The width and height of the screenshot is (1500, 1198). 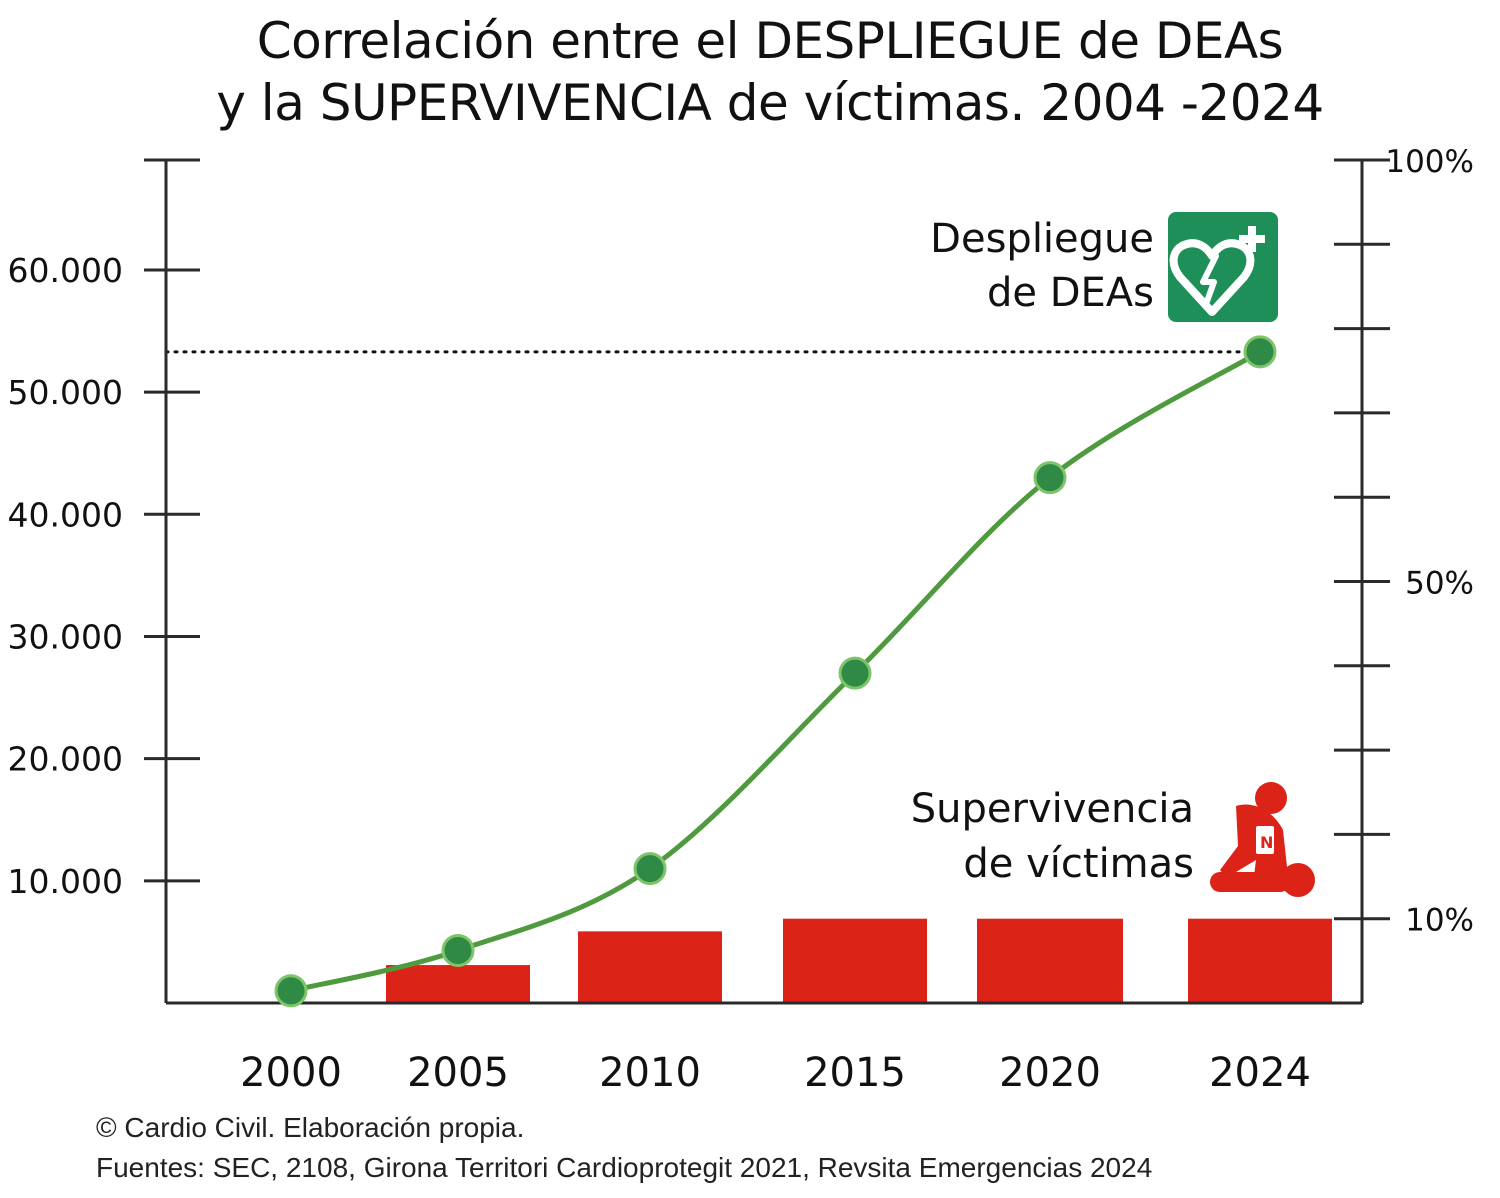 I want to click on legend-survival-line-1: Supervivencia, so click(x=1052, y=809).